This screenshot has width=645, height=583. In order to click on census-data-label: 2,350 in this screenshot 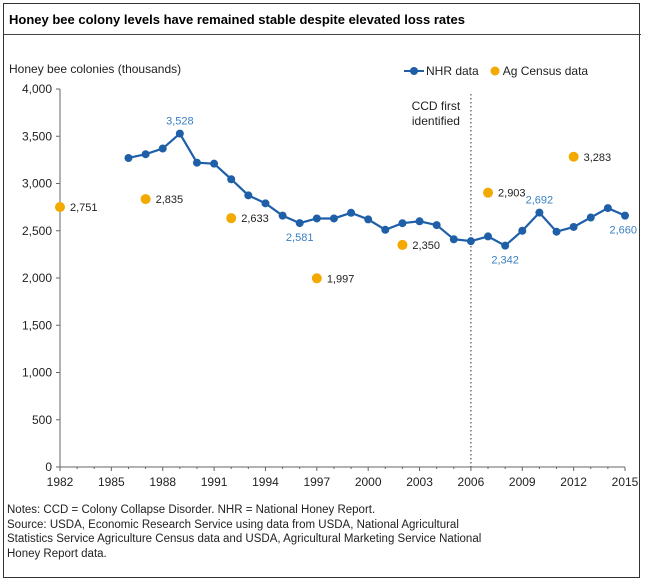, I will do `click(426, 246)`.